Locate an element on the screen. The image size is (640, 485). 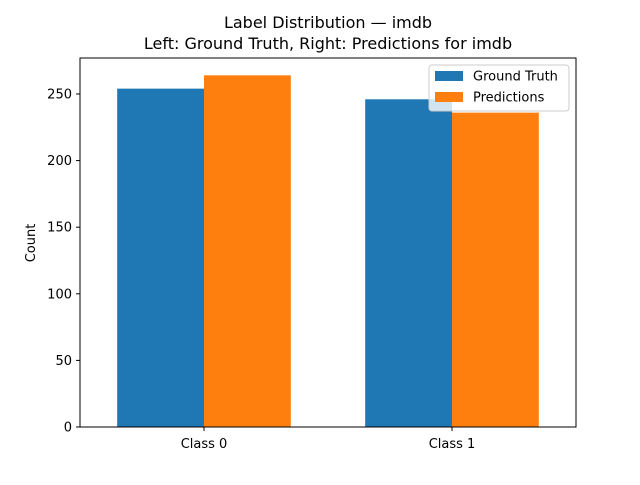
x-tick-label-1: Class 1 is located at coordinates (452, 444).